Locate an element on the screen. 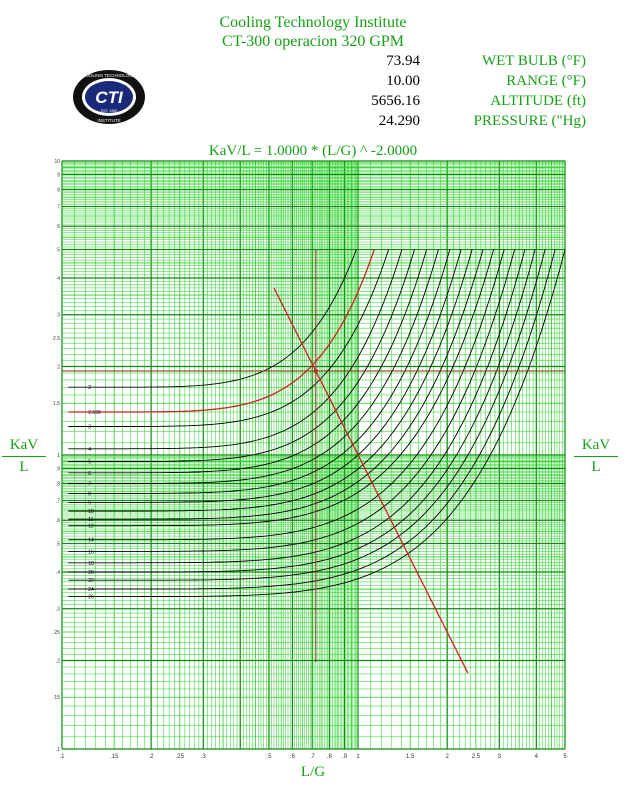 The image size is (626, 796). y-axis-label-left-top: KaV is located at coordinates (24, 447).